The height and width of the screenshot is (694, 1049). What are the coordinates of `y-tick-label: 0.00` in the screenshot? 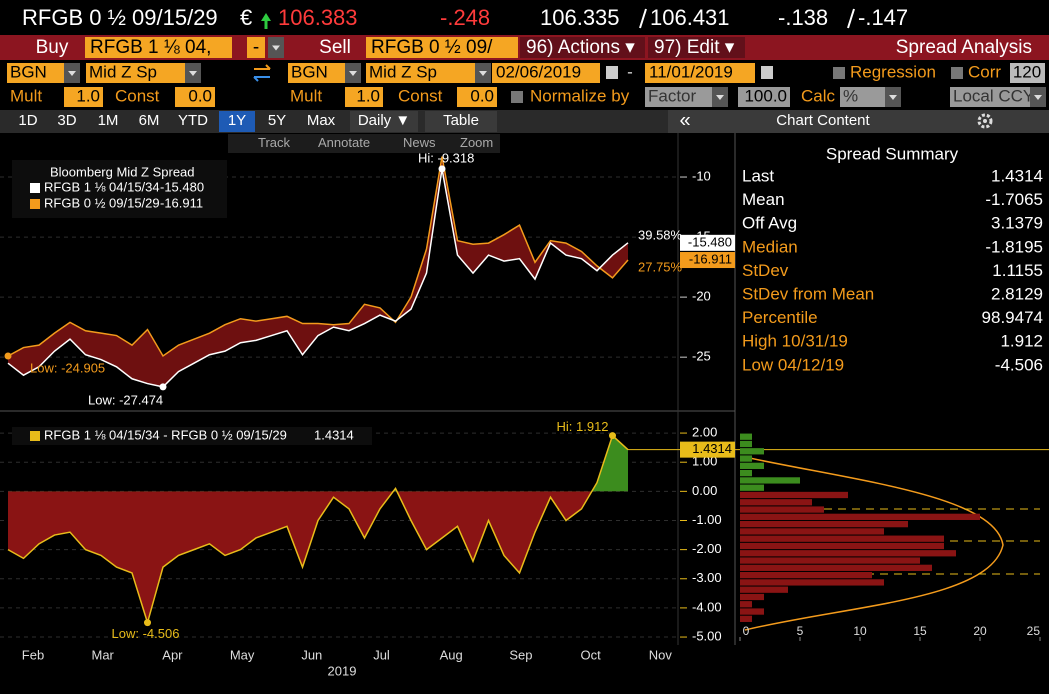 It's located at (704, 490).